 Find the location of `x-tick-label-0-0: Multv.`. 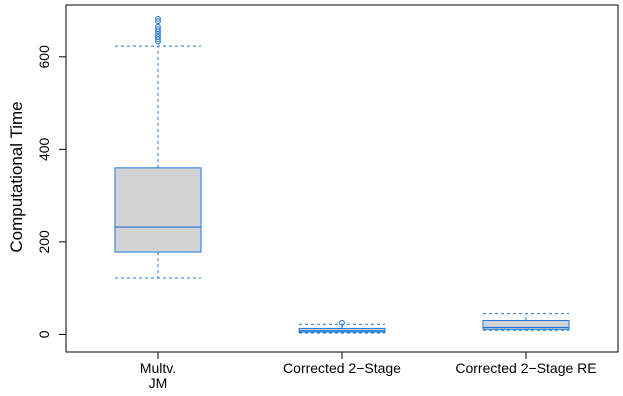

x-tick-label-0-0: Multv. is located at coordinates (158, 368).